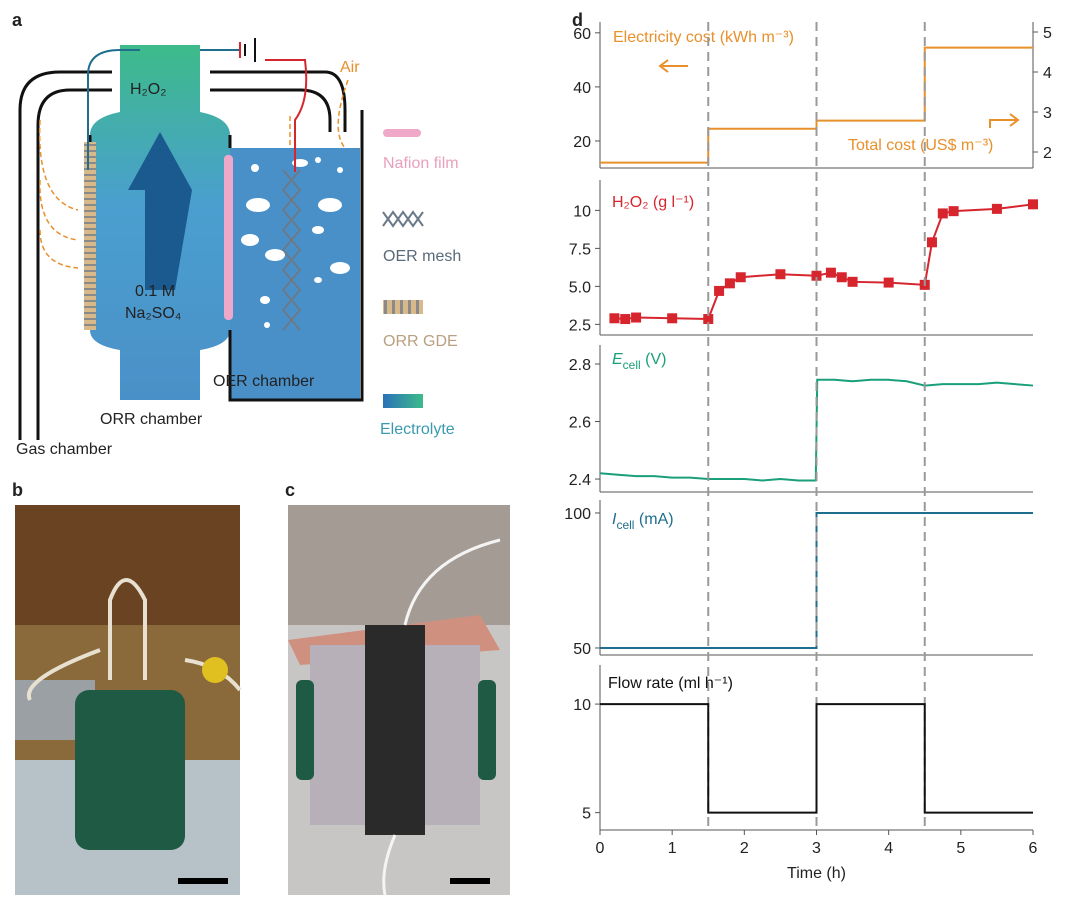 The width and height of the screenshot is (1080, 914). What do you see at coordinates (421, 163) in the screenshot?
I see `legend-label: Nafion film` at bounding box center [421, 163].